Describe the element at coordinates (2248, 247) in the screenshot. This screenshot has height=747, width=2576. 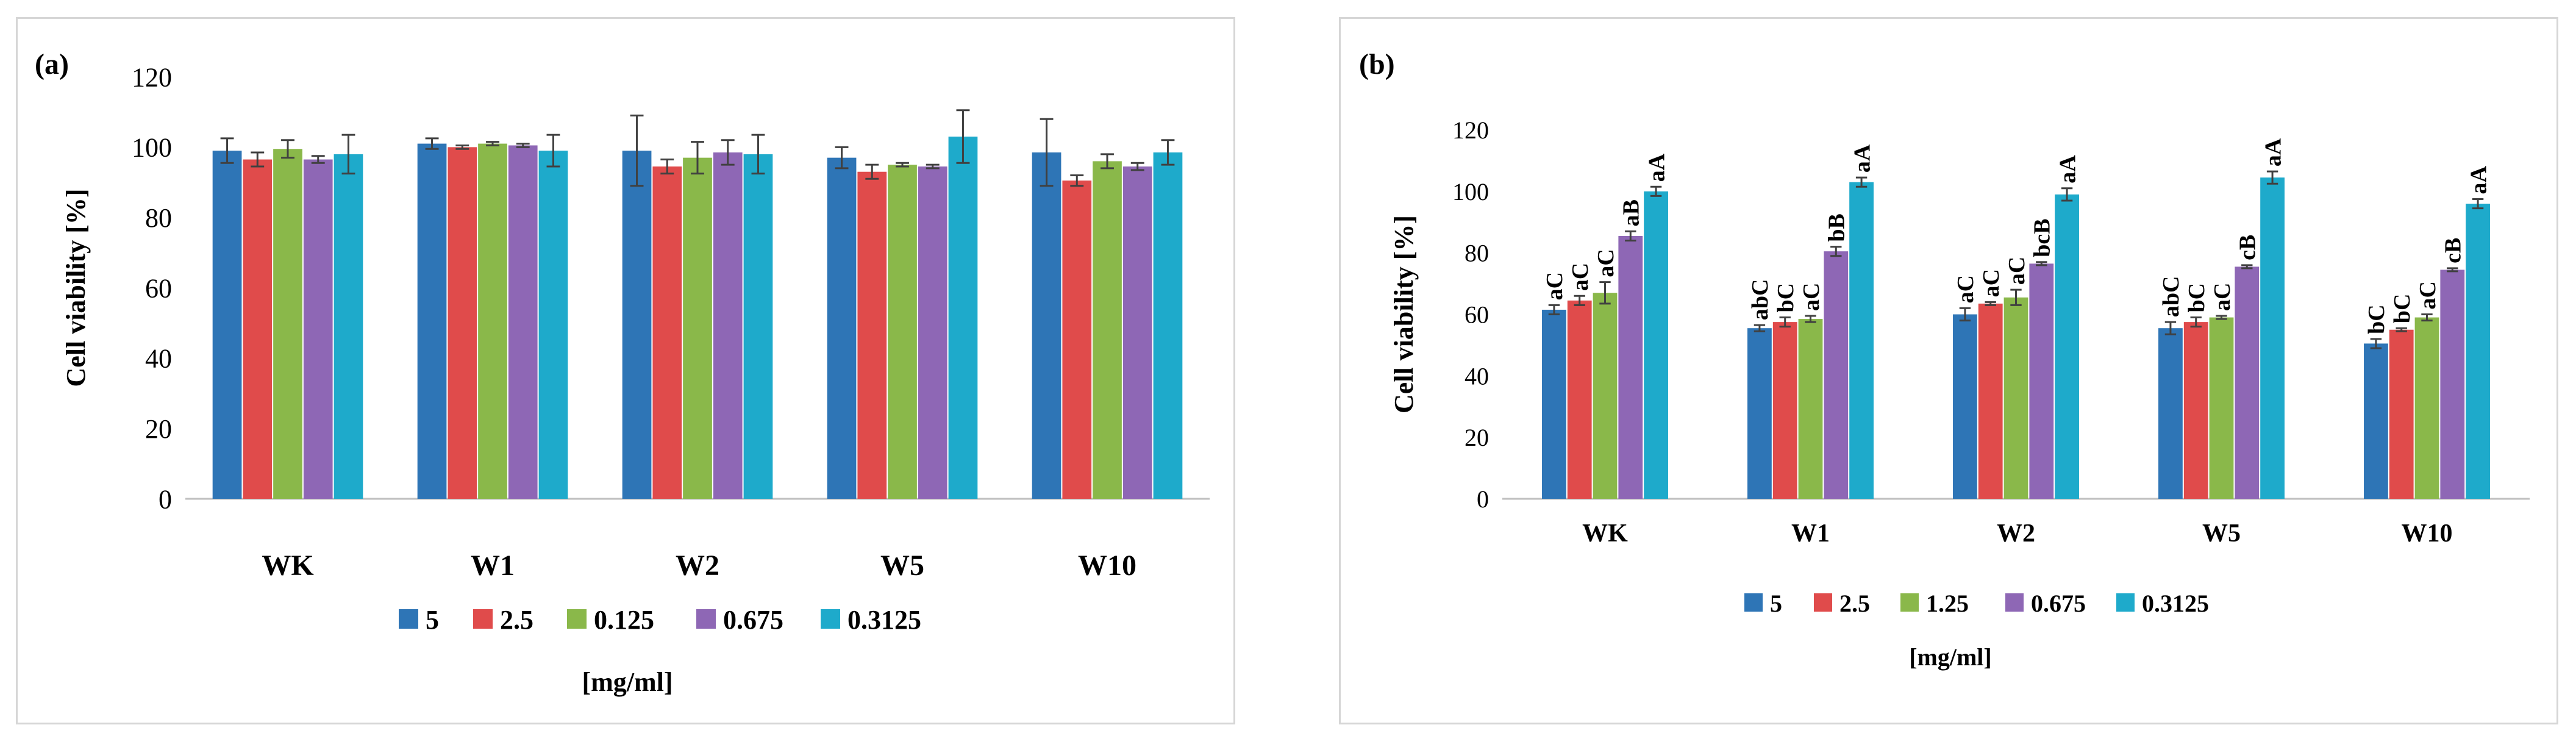
I see `data-label: cB` at that location.